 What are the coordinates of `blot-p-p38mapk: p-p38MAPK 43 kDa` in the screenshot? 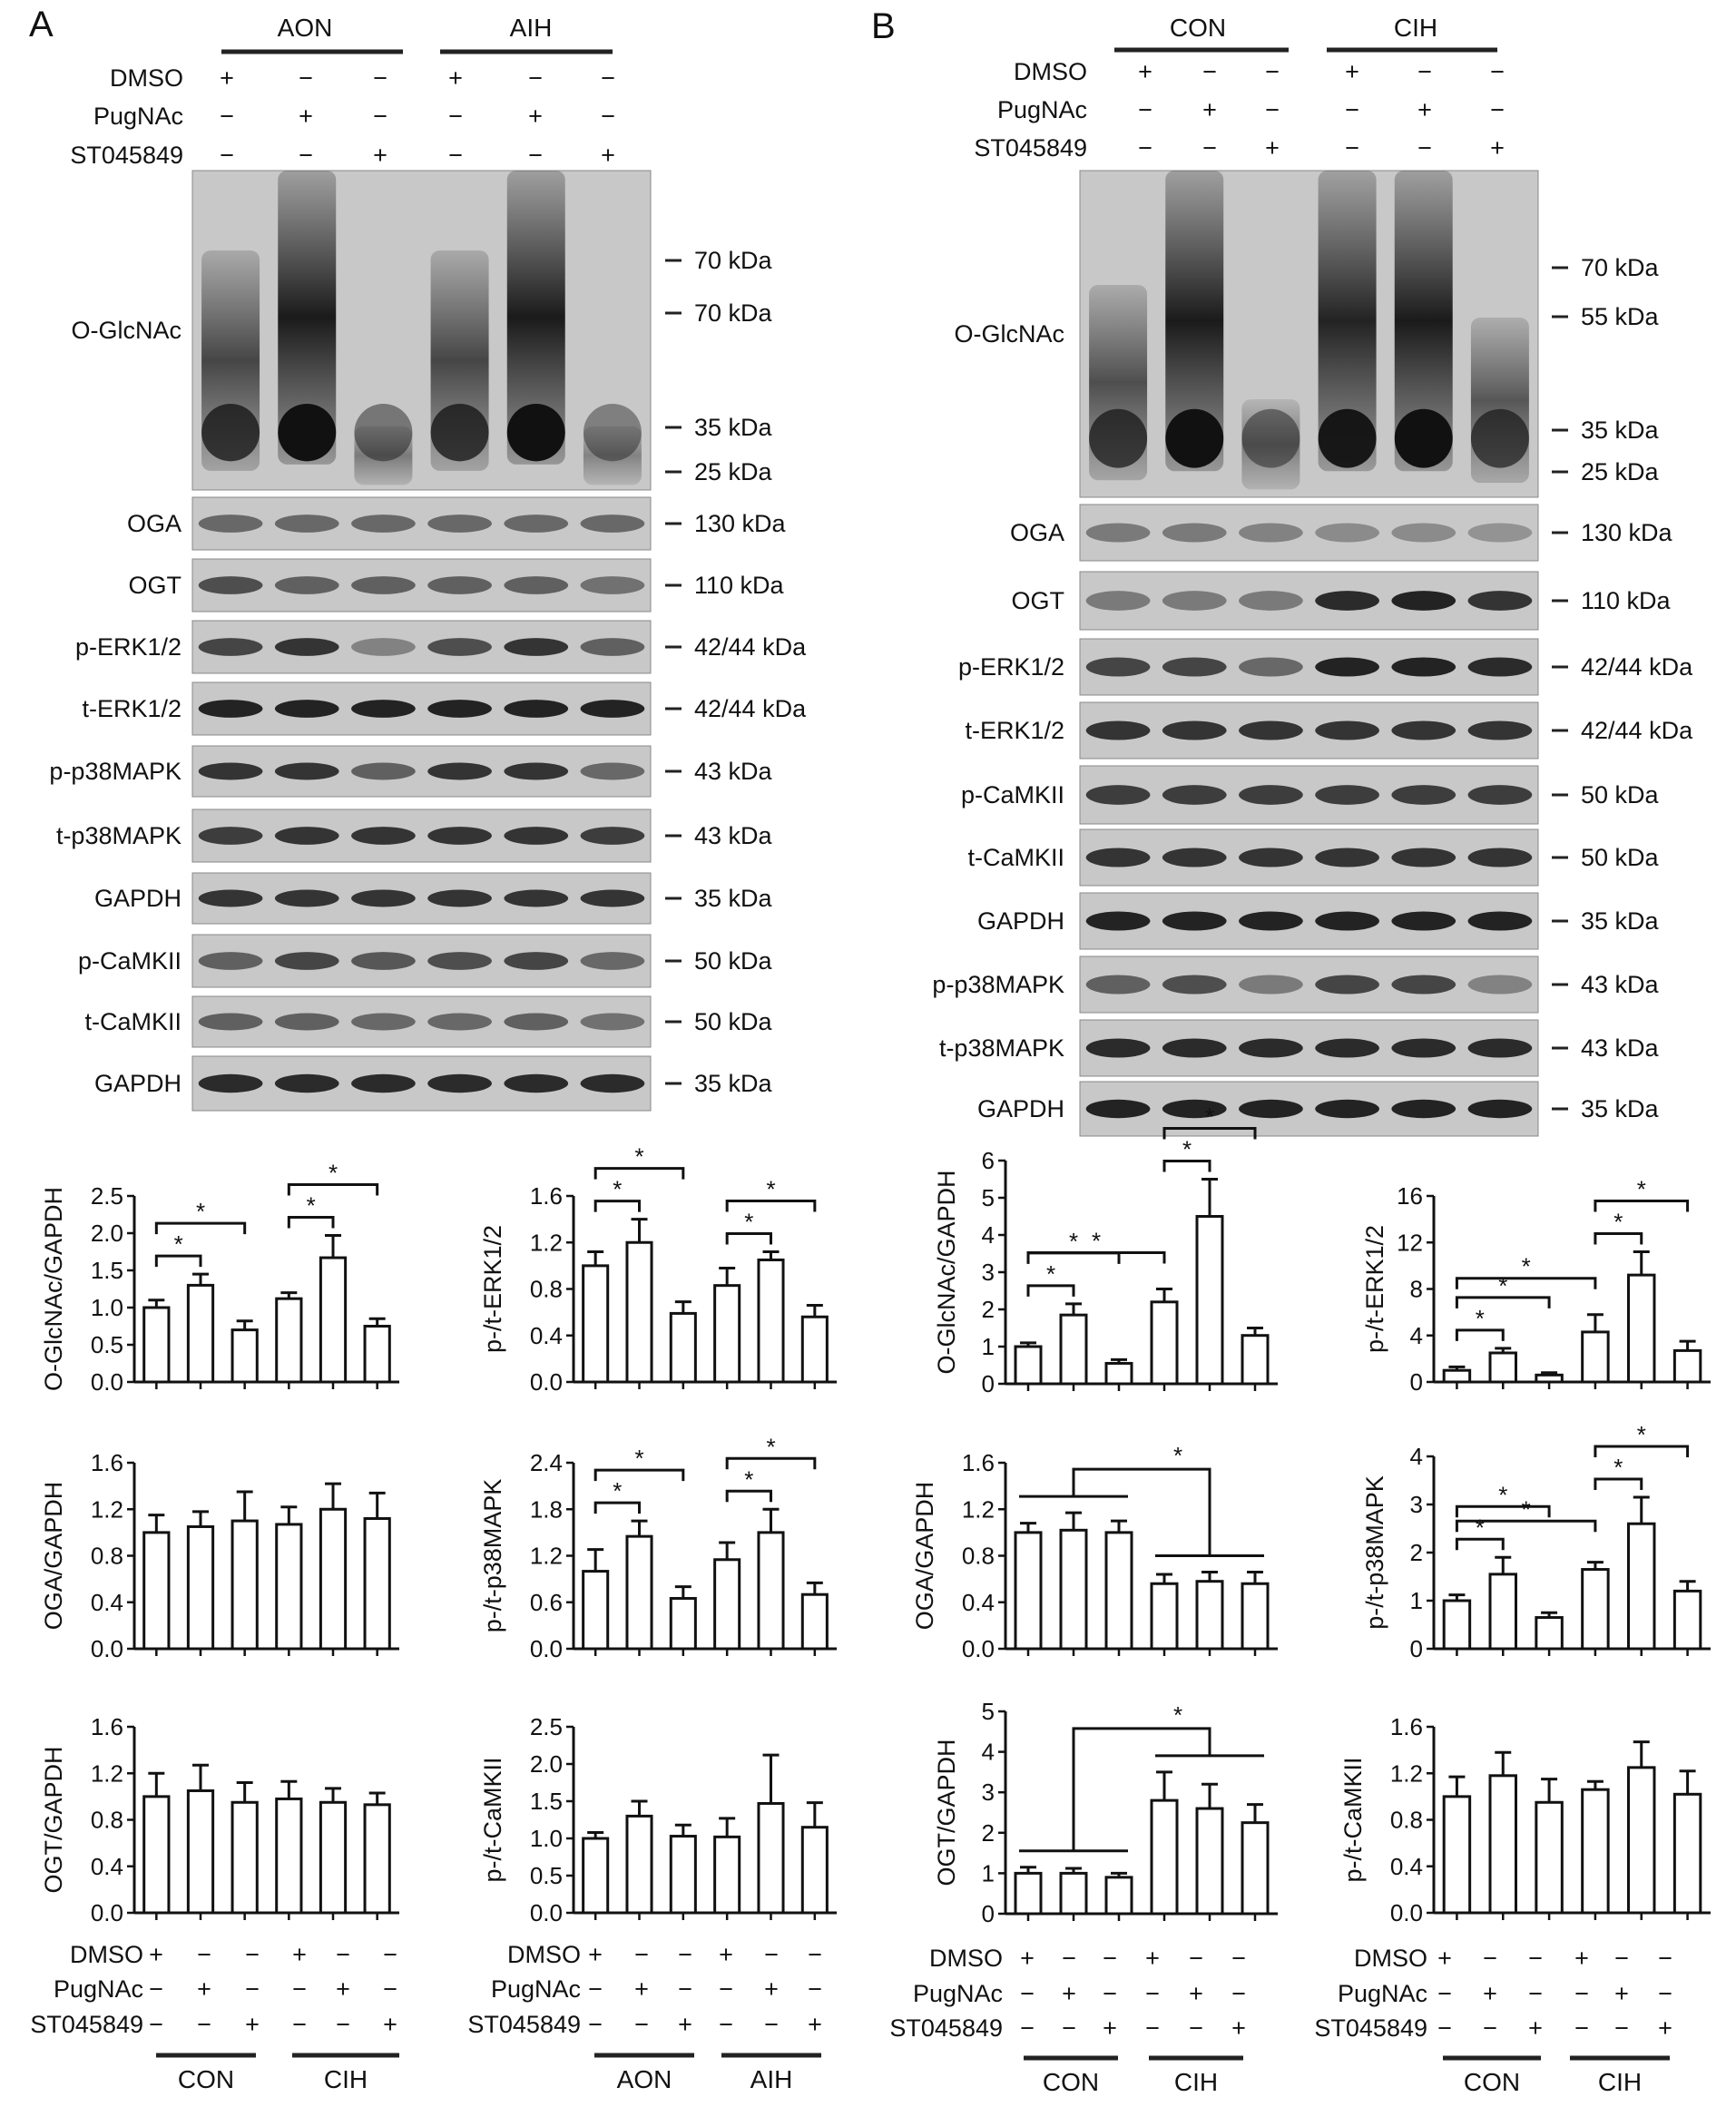 It's located at (411, 771).